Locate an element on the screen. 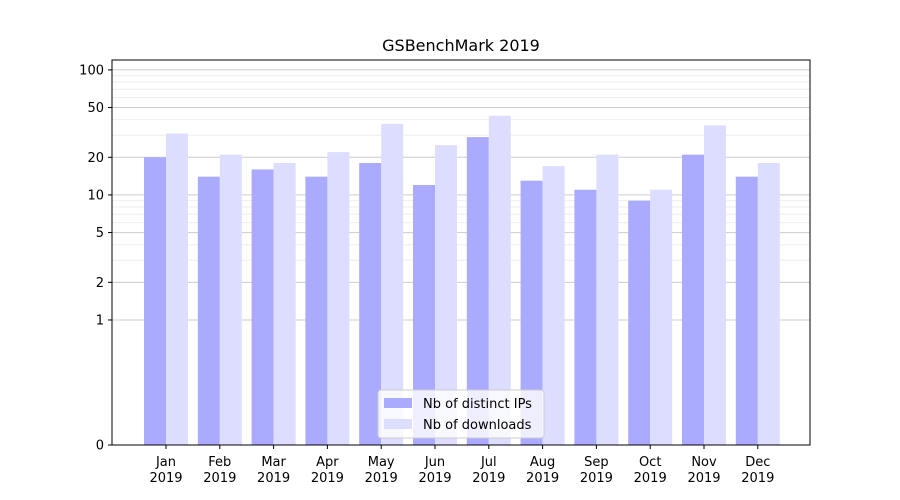 This screenshot has width=900, height=500. x-tick-label-month: May is located at coordinates (381, 462).